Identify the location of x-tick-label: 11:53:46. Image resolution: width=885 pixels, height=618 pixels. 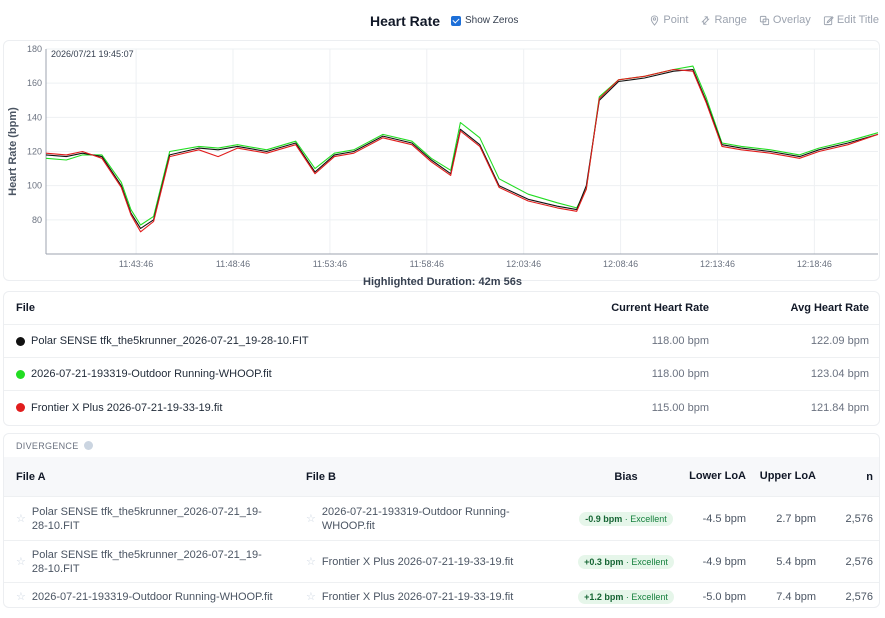
(330, 264).